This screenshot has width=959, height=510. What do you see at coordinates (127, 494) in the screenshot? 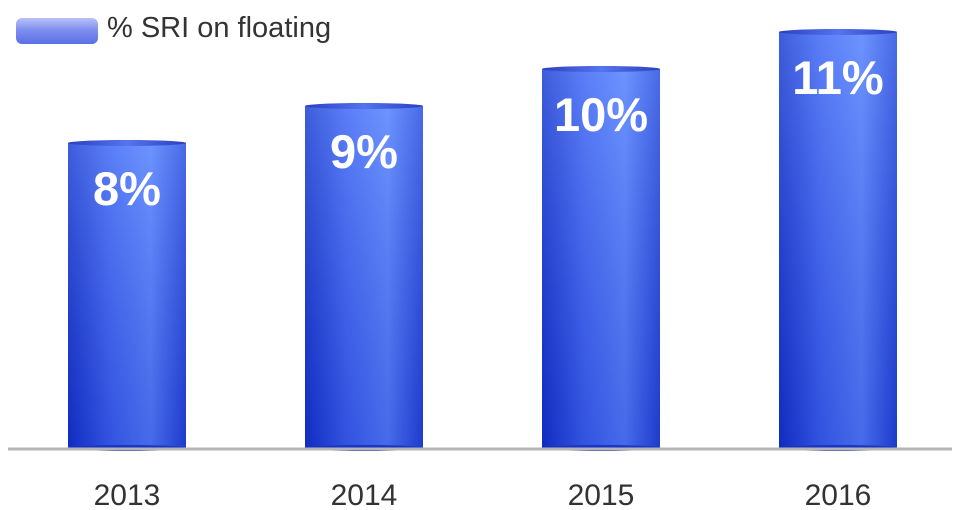
I see `x-tick-label-2013: 2013` at bounding box center [127, 494].